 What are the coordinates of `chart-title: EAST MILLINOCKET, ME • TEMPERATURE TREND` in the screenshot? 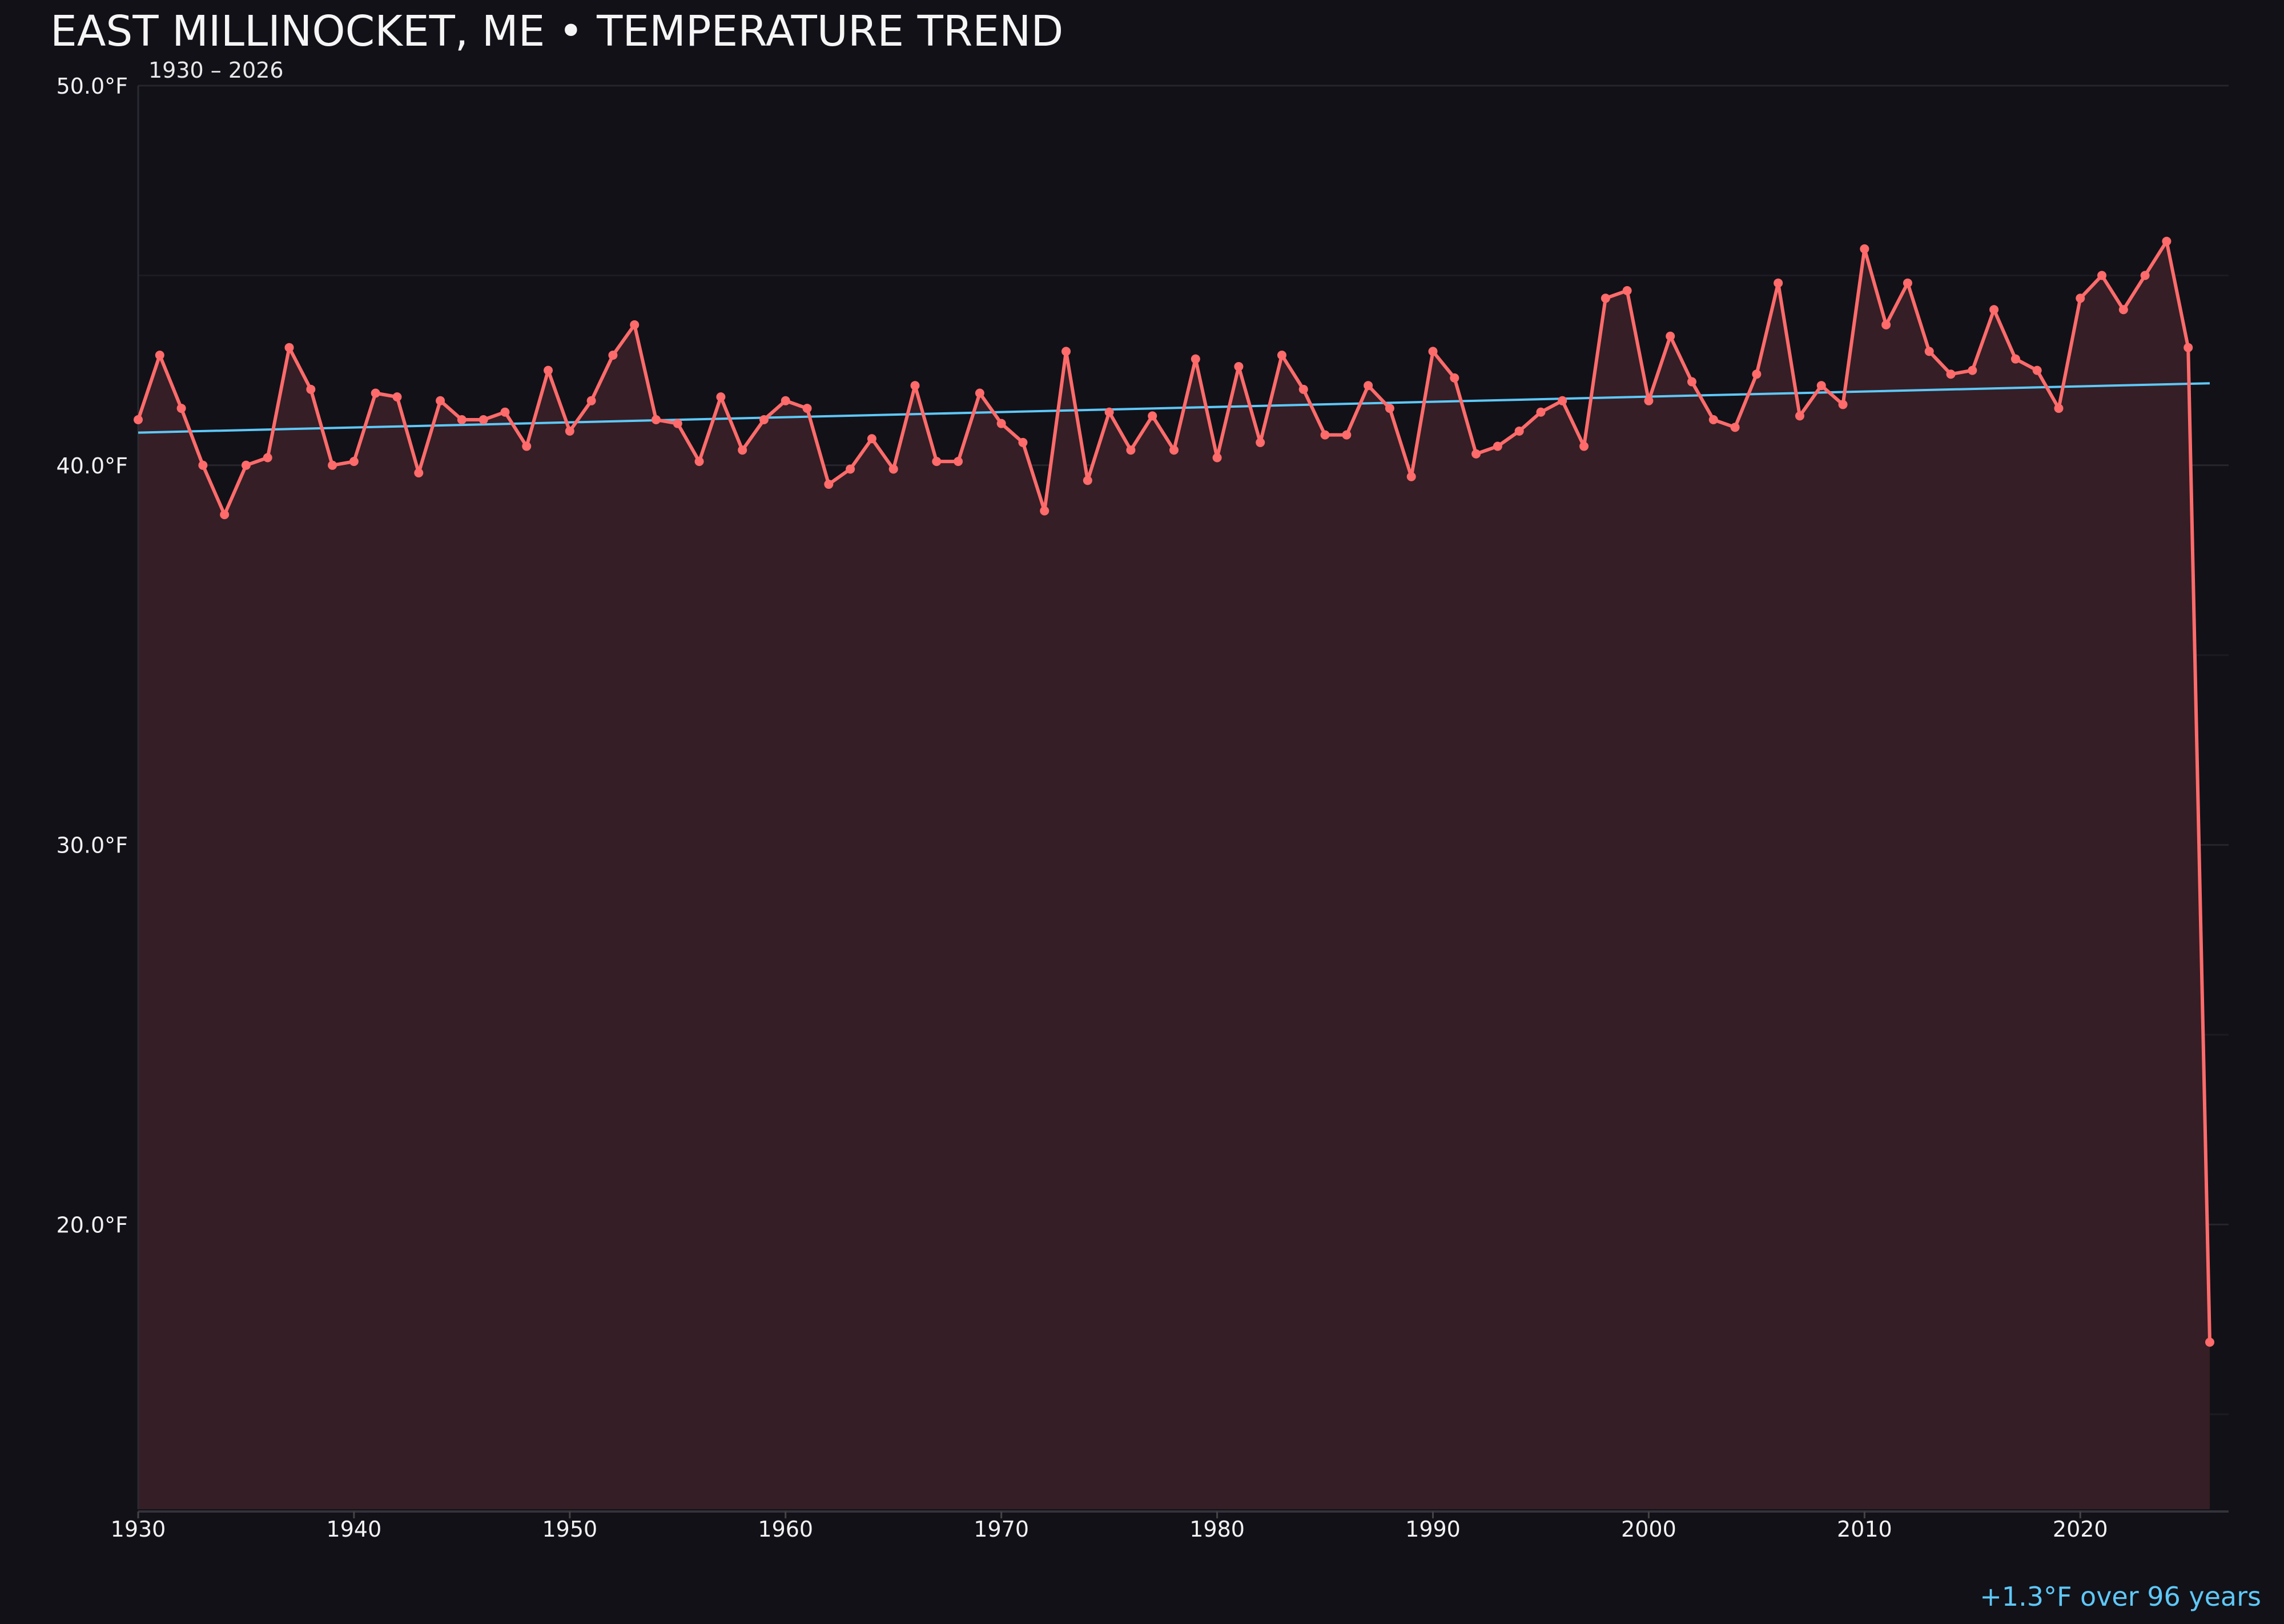 It's located at (556, 31).